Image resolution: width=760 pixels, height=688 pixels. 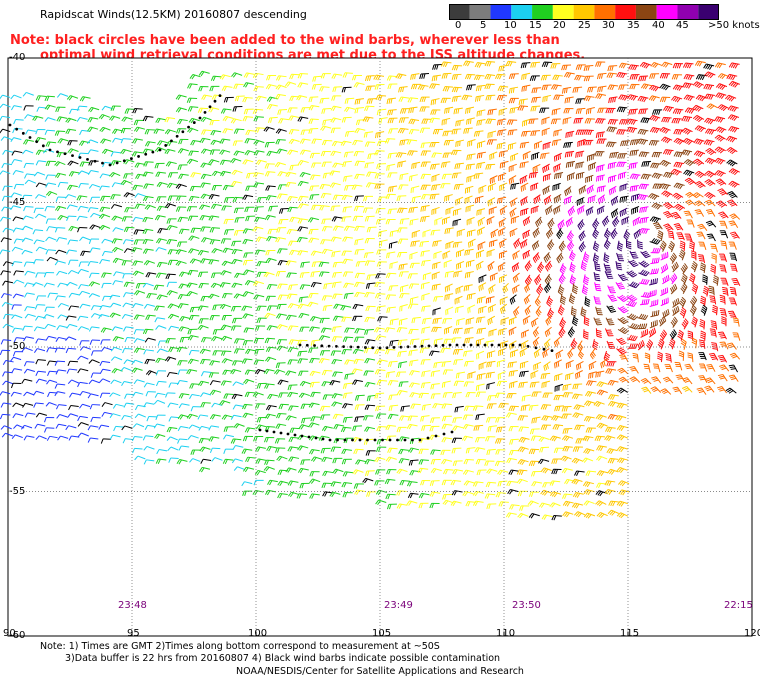 What do you see at coordinates (258, 633) in the screenshot?
I see `longitude-tick-label: 100` at bounding box center [258, 633].